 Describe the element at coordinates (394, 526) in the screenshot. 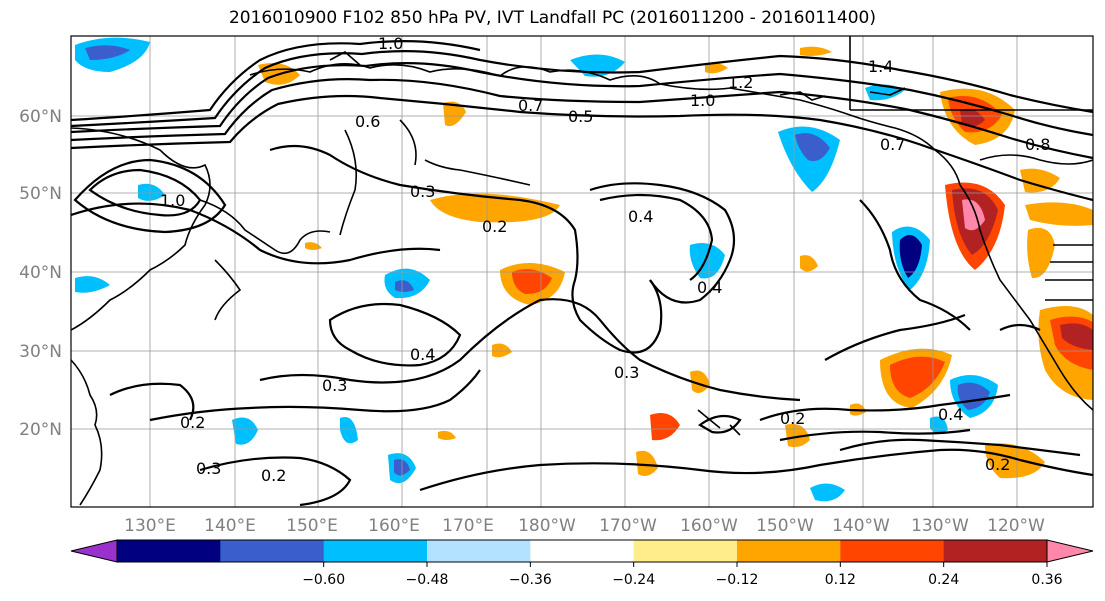

I see `lon-label: 160°E` at that location.